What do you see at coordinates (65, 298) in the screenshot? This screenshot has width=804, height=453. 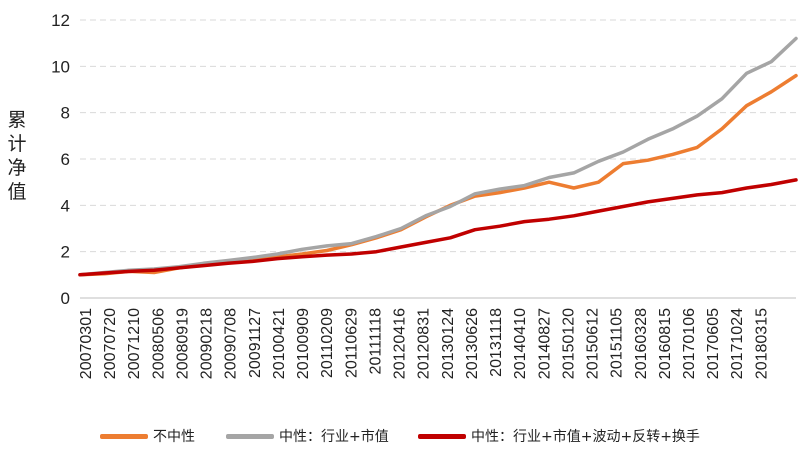 I see `y-tick-label: 0` at bounding box center [65, 298].